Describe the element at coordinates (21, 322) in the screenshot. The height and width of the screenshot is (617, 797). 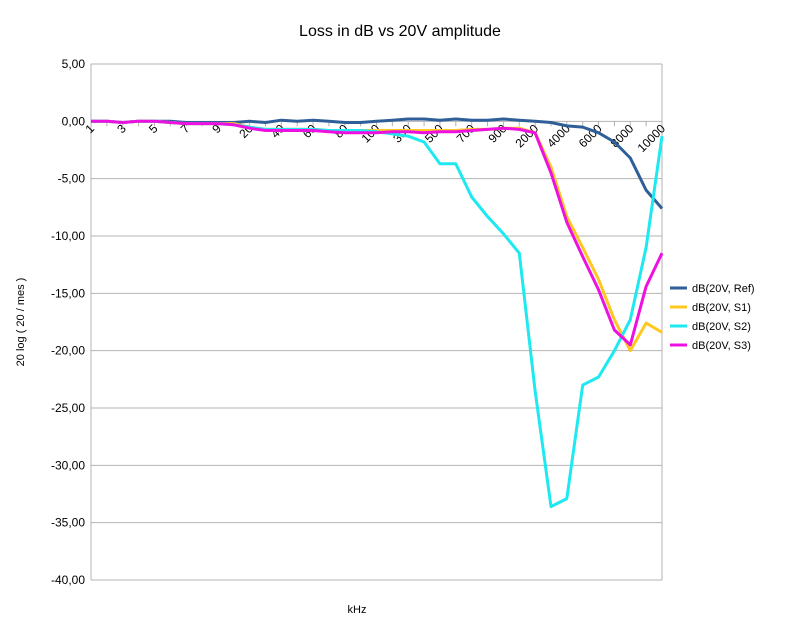
I see `y-axis-label: 20 log ( 20 / mes )` at that location.